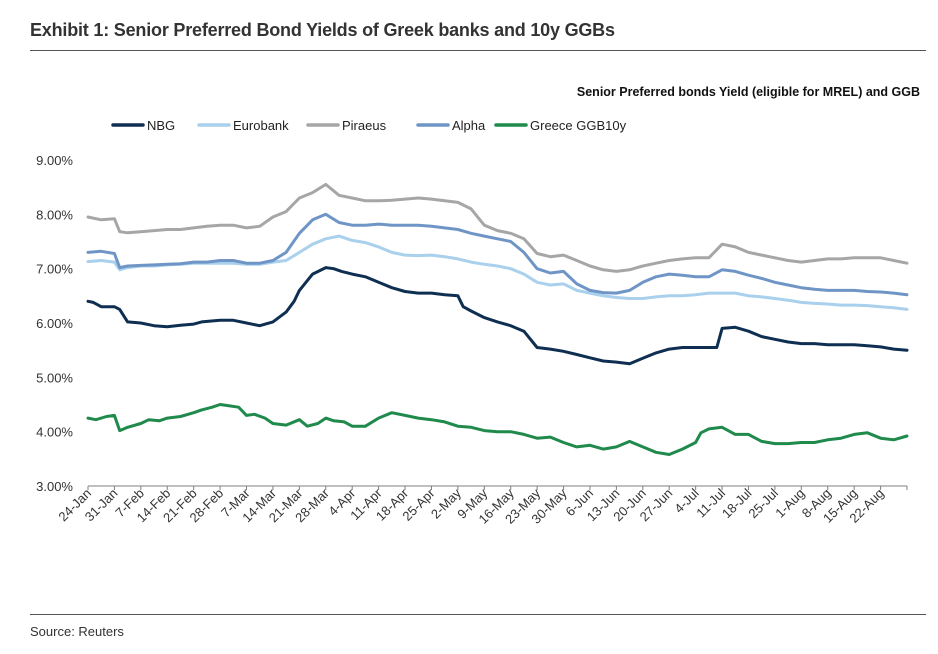  I want to click on series-line-greece-ggb10y, so click(497, 429).